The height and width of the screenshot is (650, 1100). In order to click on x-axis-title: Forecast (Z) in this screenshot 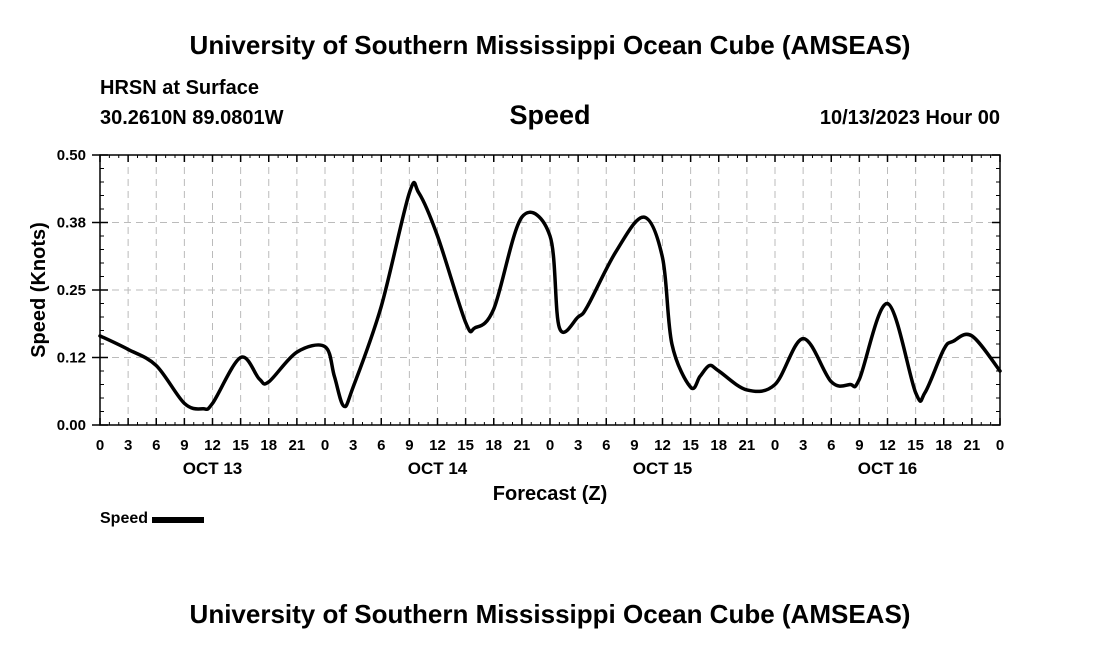, I will do `click(550, 494)`.